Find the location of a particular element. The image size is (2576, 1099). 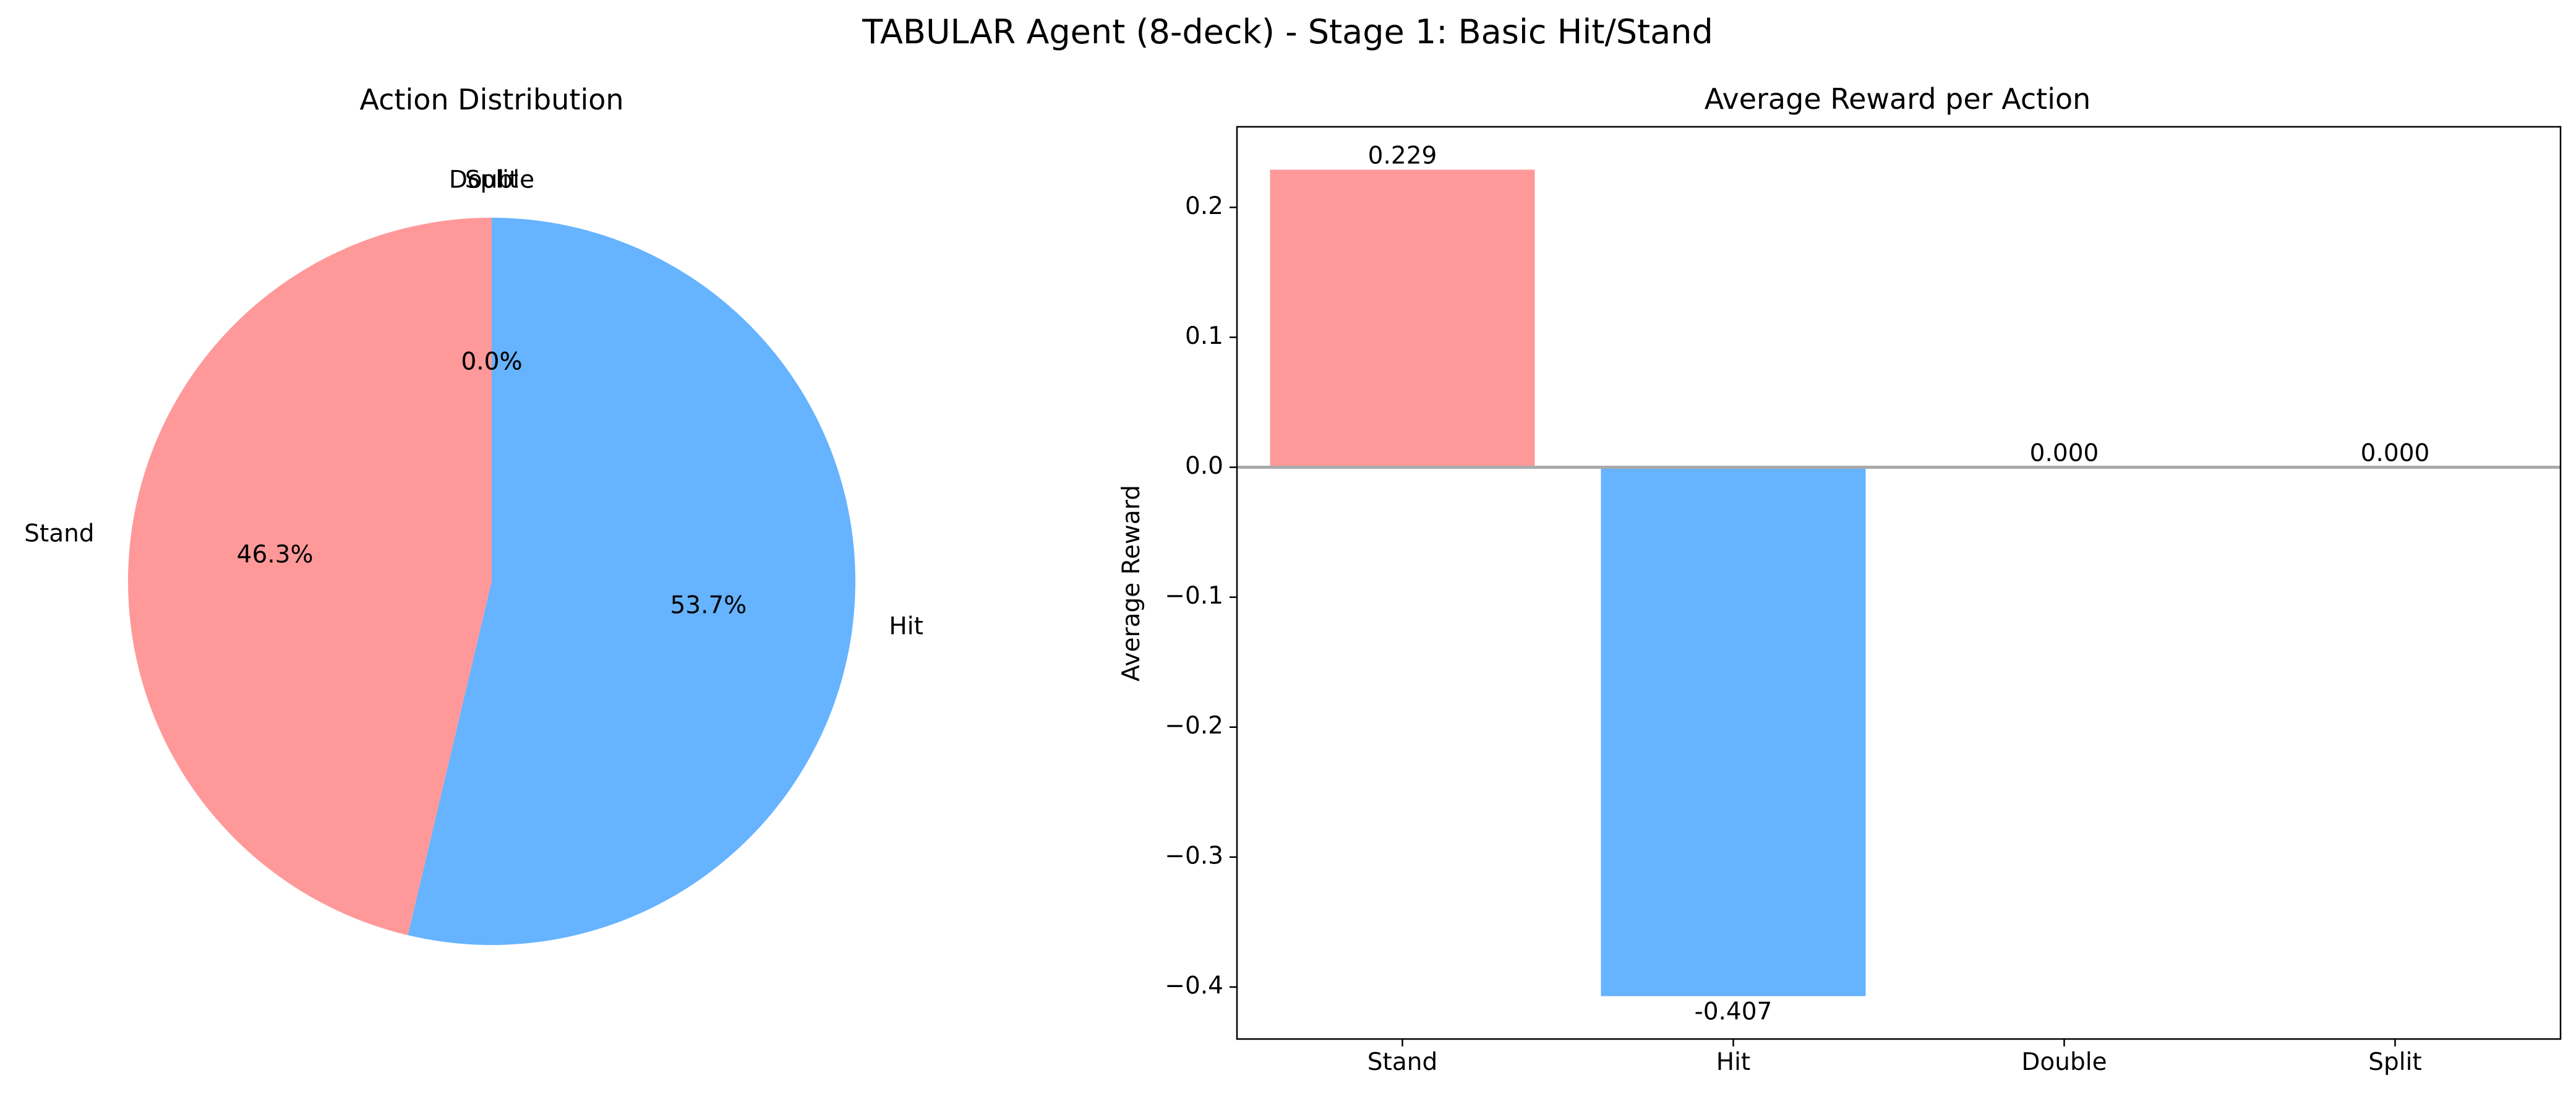

y-tick-label: 0.0 is located at coordinates (1204, 466).